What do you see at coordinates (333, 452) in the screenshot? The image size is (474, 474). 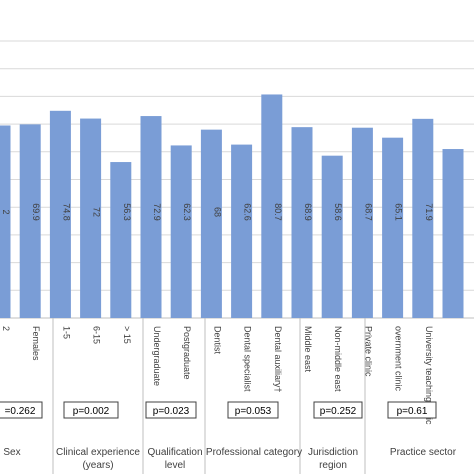 I see `group-name: Jurisdiction` at bounding box center [333, 452].